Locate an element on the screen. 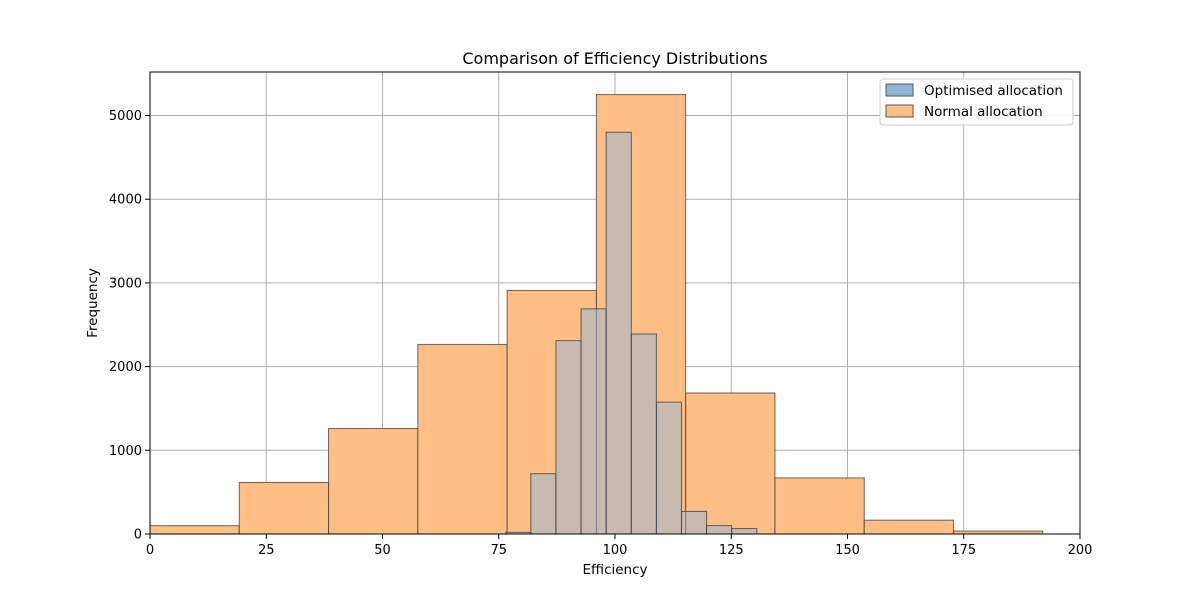 The width and height of the screenshot is (1200, 600). y-tick-label: 0 is located at coordinates (138, 535).